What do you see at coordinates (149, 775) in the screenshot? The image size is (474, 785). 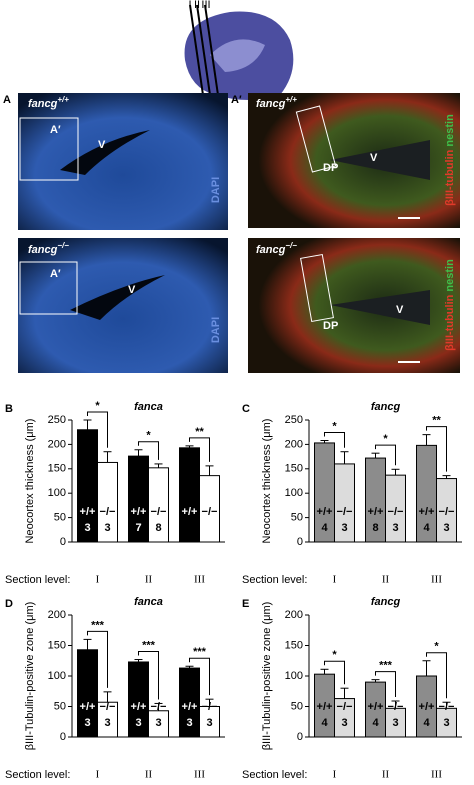 I see `x-tick-label: II` at bounding box center [149, 775].